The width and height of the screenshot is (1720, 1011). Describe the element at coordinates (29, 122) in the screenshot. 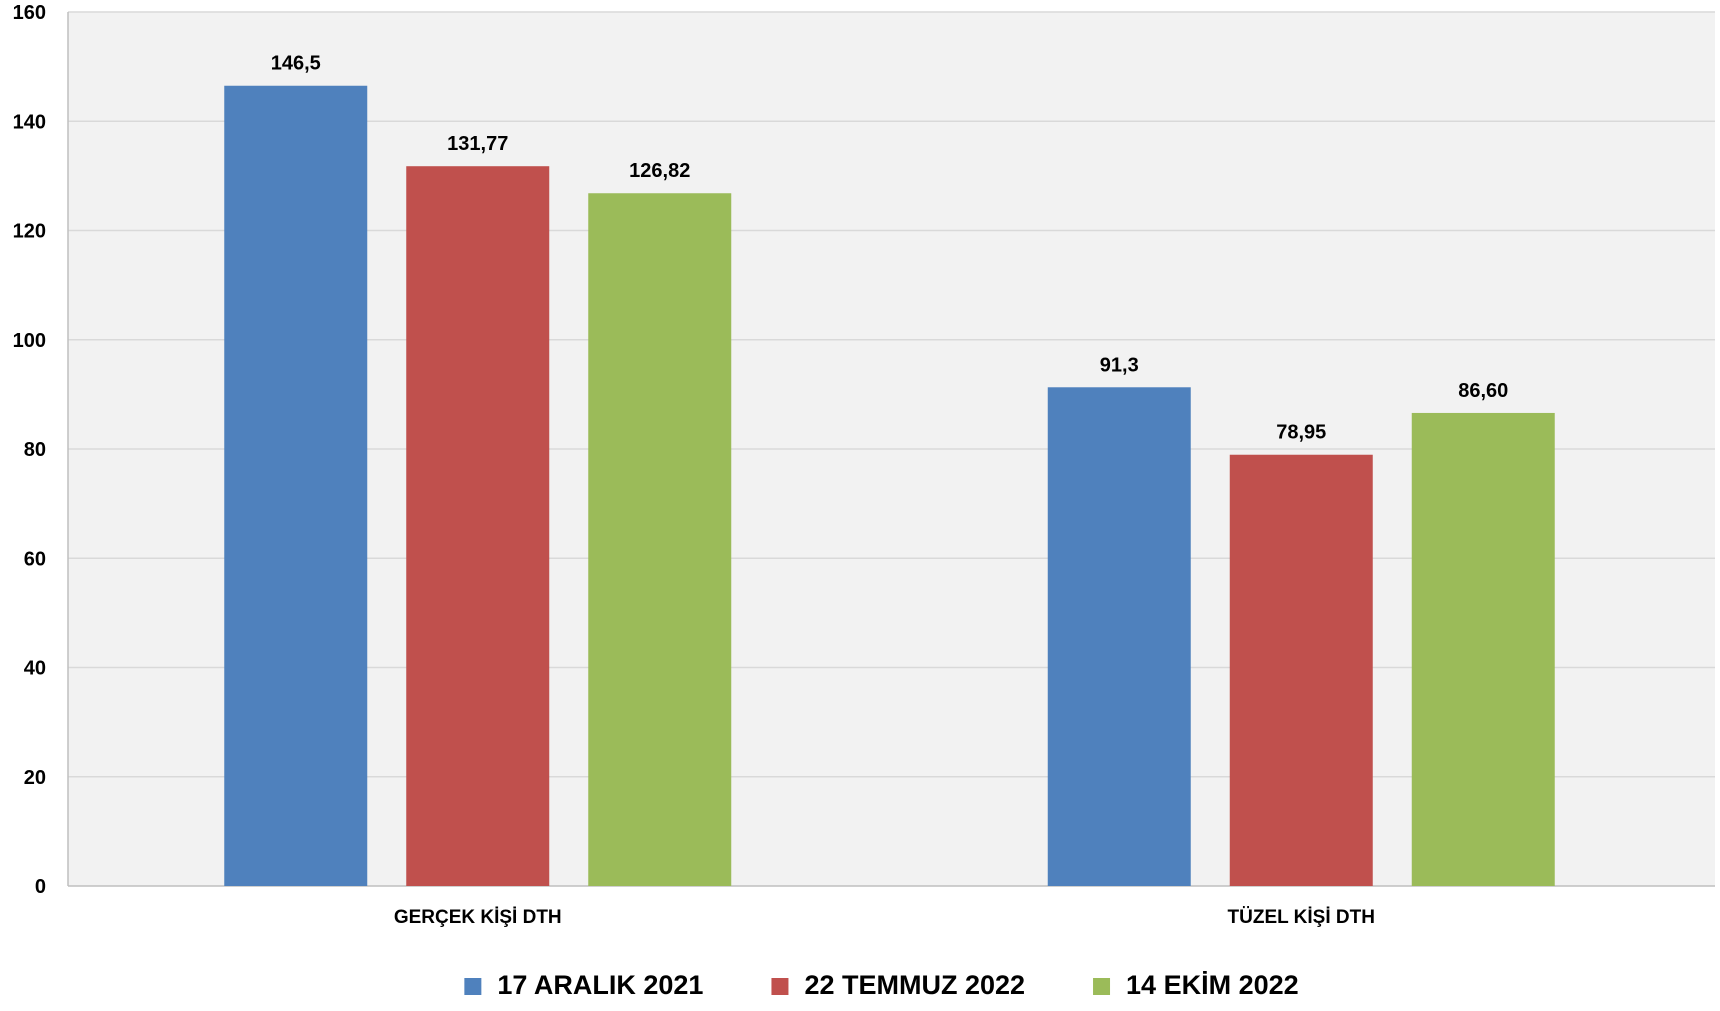

I see `y-tick-label: 140` at that location.